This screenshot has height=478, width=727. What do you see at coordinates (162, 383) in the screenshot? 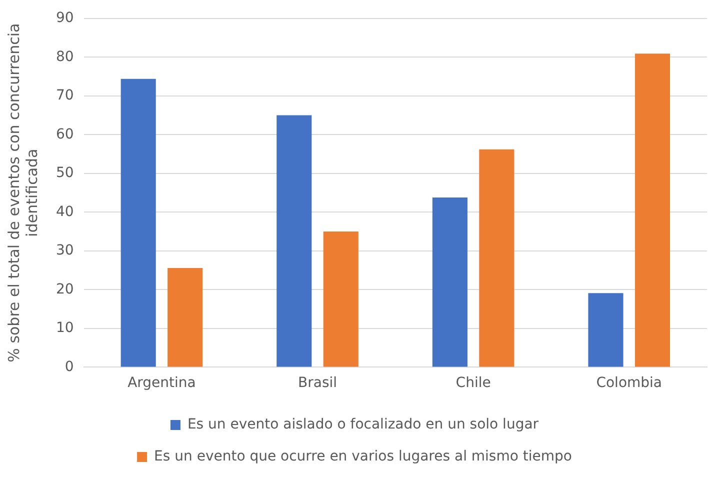
I see `x-tick-label: Argentina` at bounding box center [162, 383].